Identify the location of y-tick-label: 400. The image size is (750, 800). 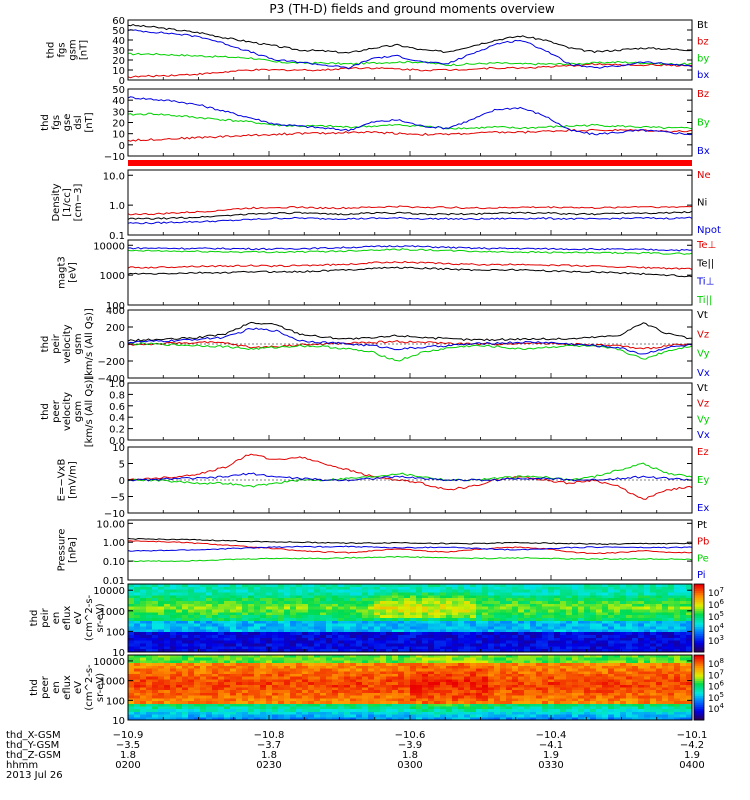
(115, 311).